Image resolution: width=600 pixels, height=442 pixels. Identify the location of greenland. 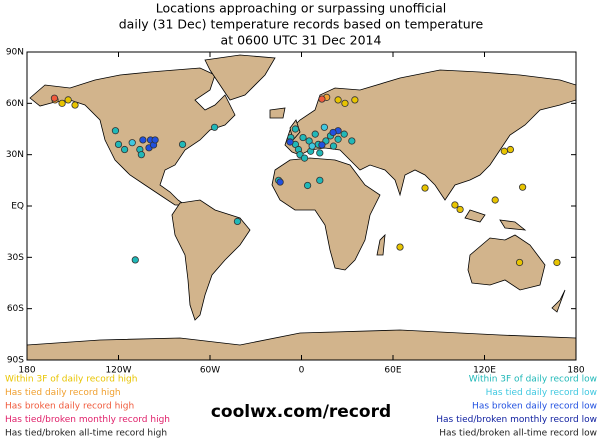
(240, 77).